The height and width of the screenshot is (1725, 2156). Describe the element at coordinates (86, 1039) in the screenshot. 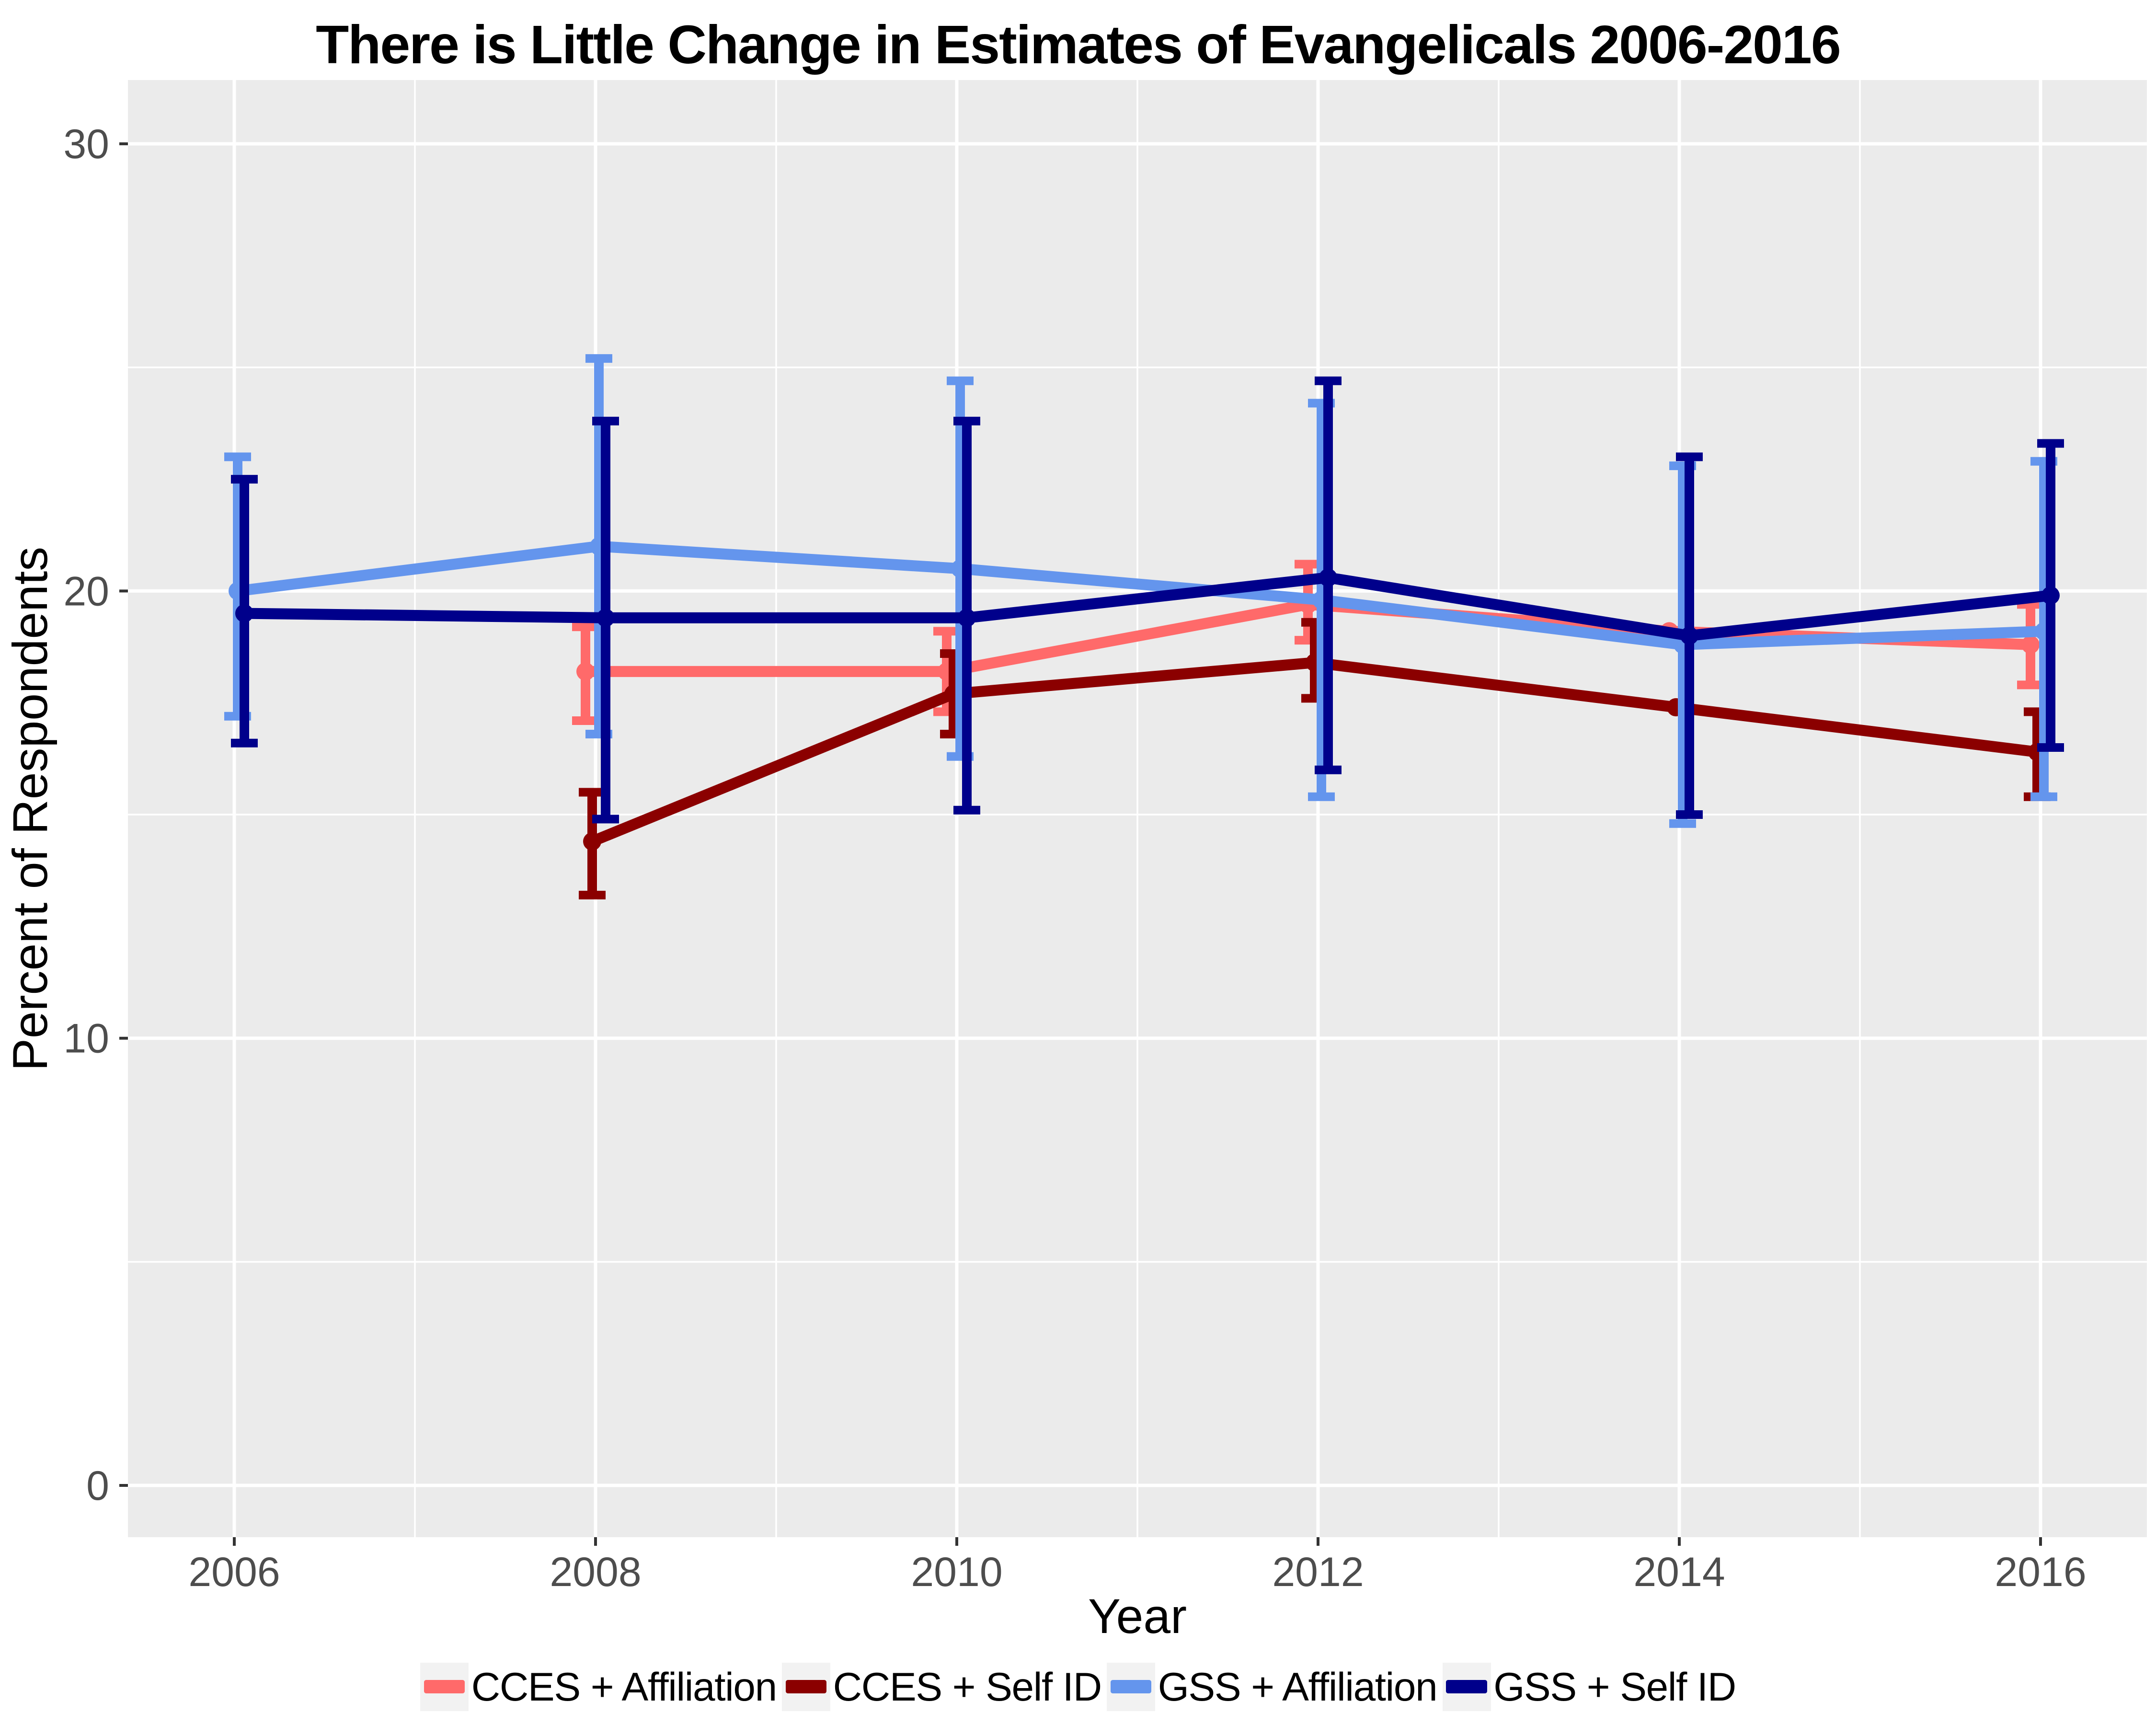

I see `svg-text: 10` at that location.